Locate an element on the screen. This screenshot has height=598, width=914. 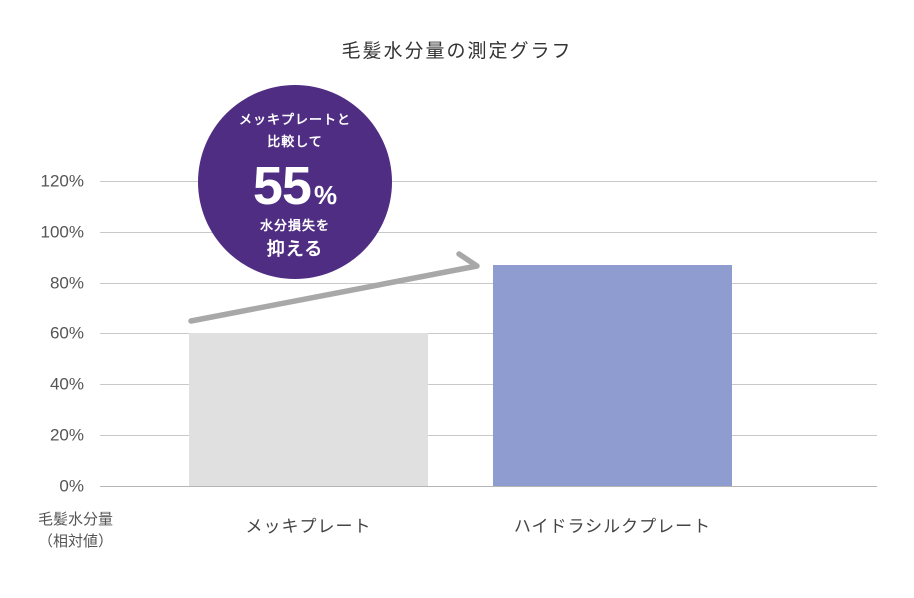
y-axis-label: 毛髪水分量 （相対値） is located at coordinates (75, 530).